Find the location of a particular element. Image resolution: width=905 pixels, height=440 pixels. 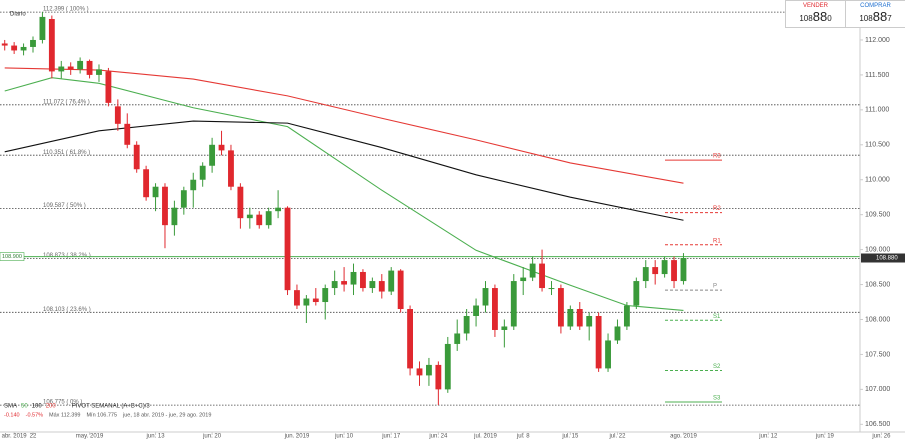

pivot-label: S1 is located at coordinates (717, 317).